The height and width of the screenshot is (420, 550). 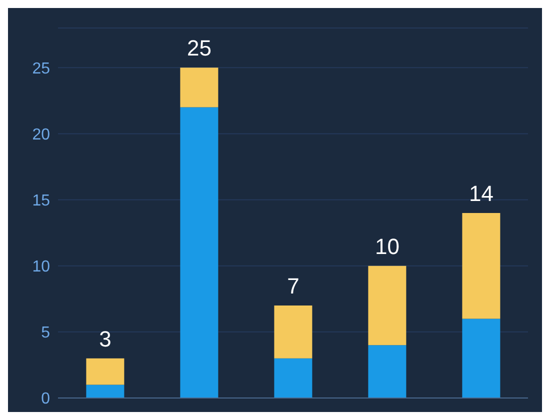 I want to click on y-tick-label: 5, so click(x=45, y=333).